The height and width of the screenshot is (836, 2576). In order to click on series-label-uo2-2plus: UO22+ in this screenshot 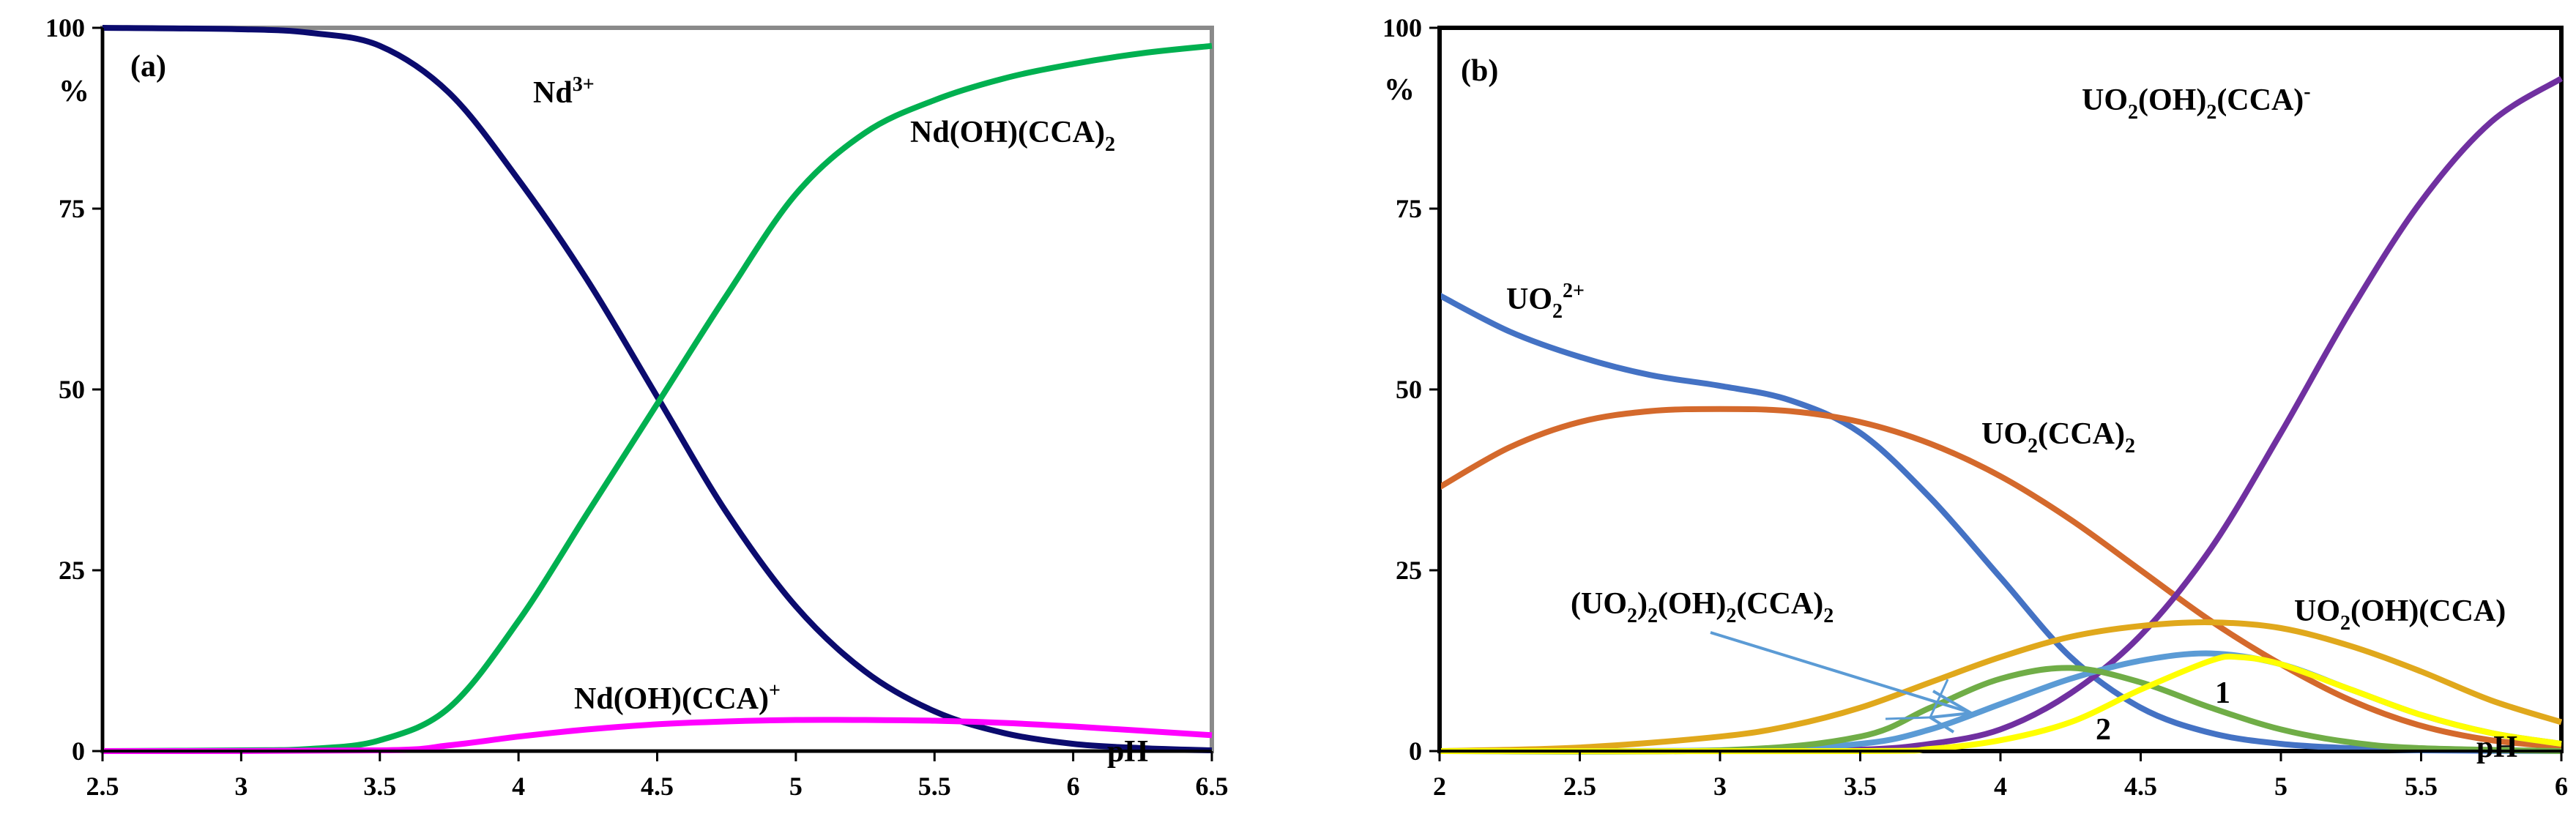, I will do `click(1545, 301)`.